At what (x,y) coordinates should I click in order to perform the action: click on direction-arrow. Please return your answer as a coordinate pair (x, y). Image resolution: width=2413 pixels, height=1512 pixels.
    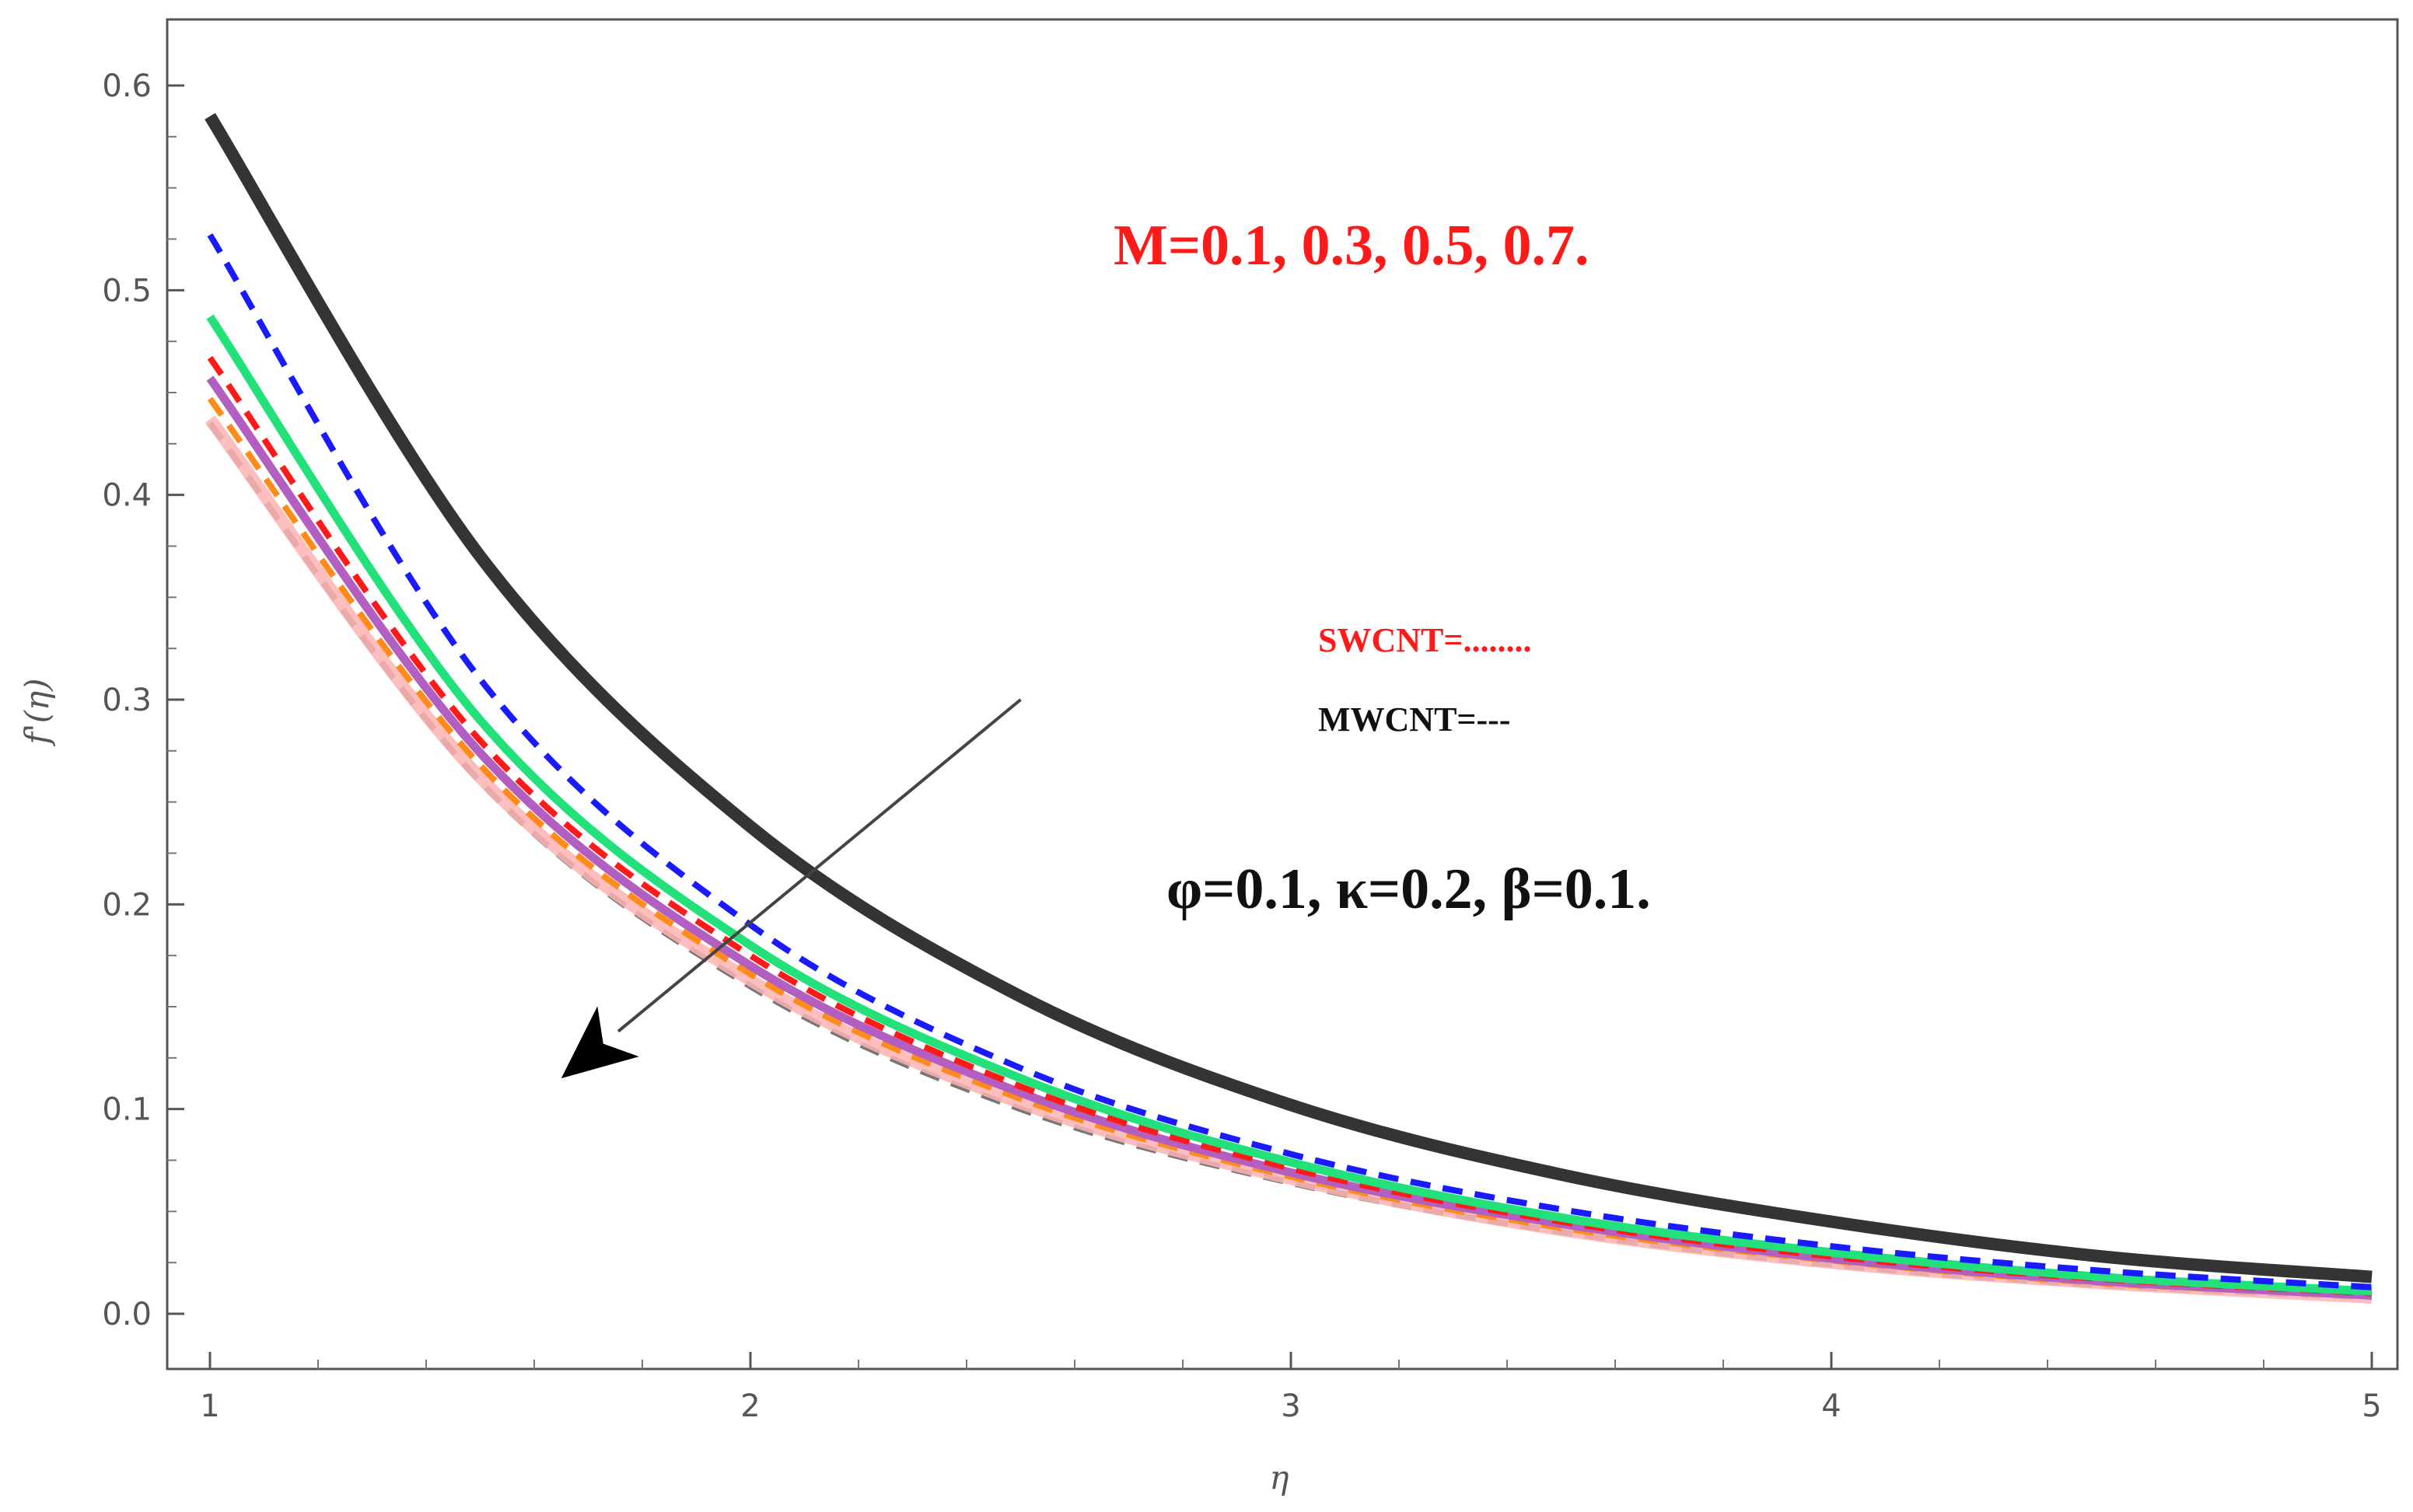
    Looking at the image, I should click on (791, 888).